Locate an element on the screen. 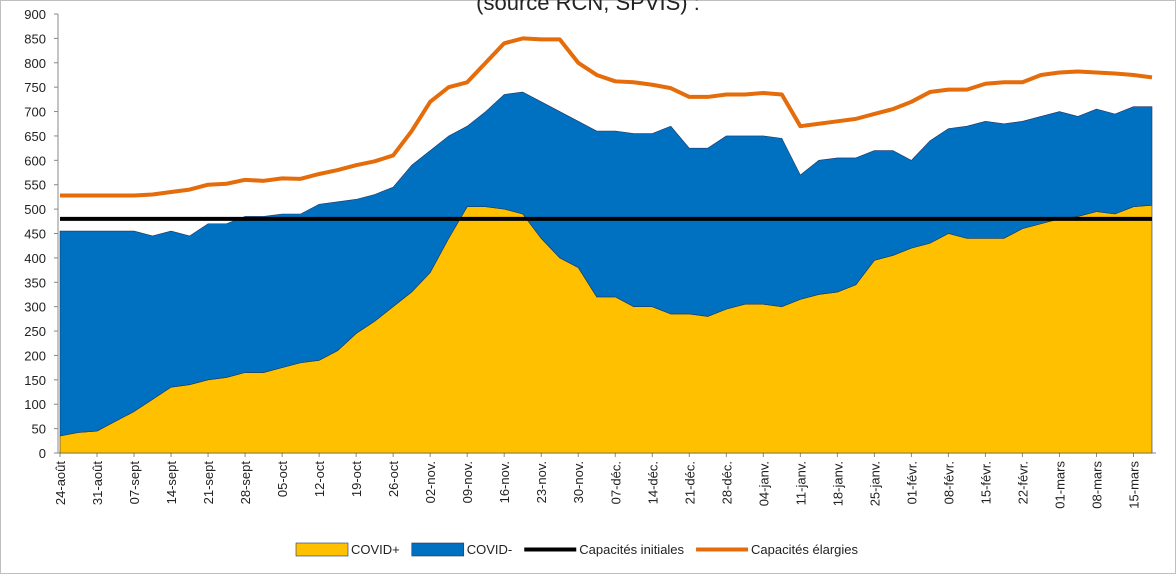 This screenshot has height=574, width=1176. y-tick-label: 850 is located at coordinates (35, 38).